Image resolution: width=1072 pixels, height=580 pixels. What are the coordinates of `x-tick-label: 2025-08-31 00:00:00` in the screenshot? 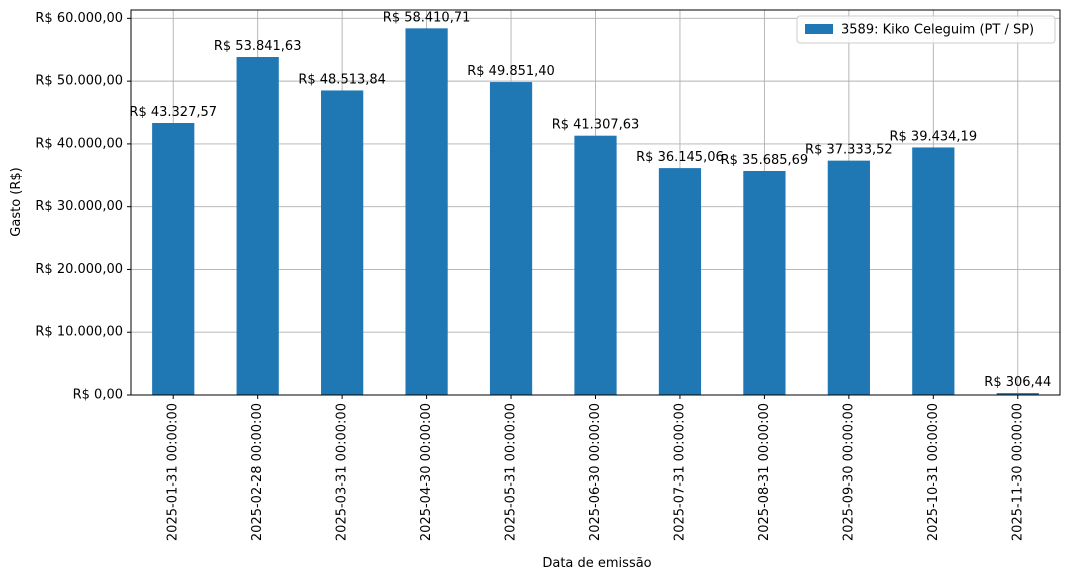 It's located at (764, 472).